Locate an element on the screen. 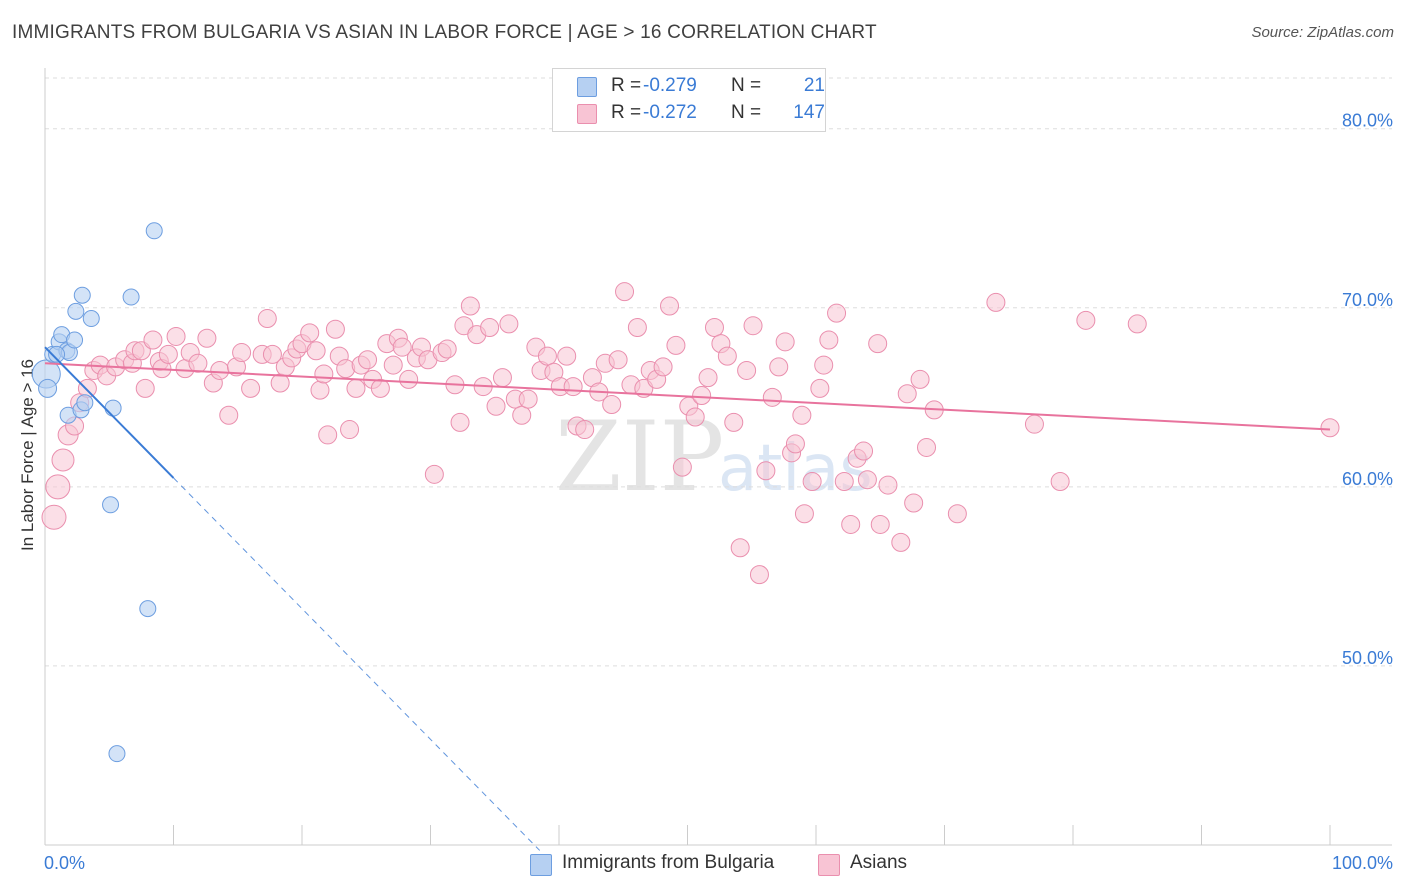  bottom-legend-swatch-bulgaria is located at coordinates (541, 865).